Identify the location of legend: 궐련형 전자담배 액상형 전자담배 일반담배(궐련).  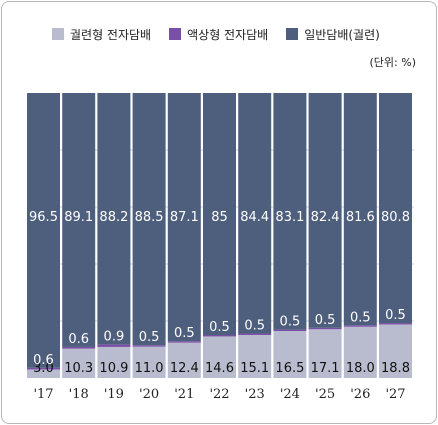
(225, 34).